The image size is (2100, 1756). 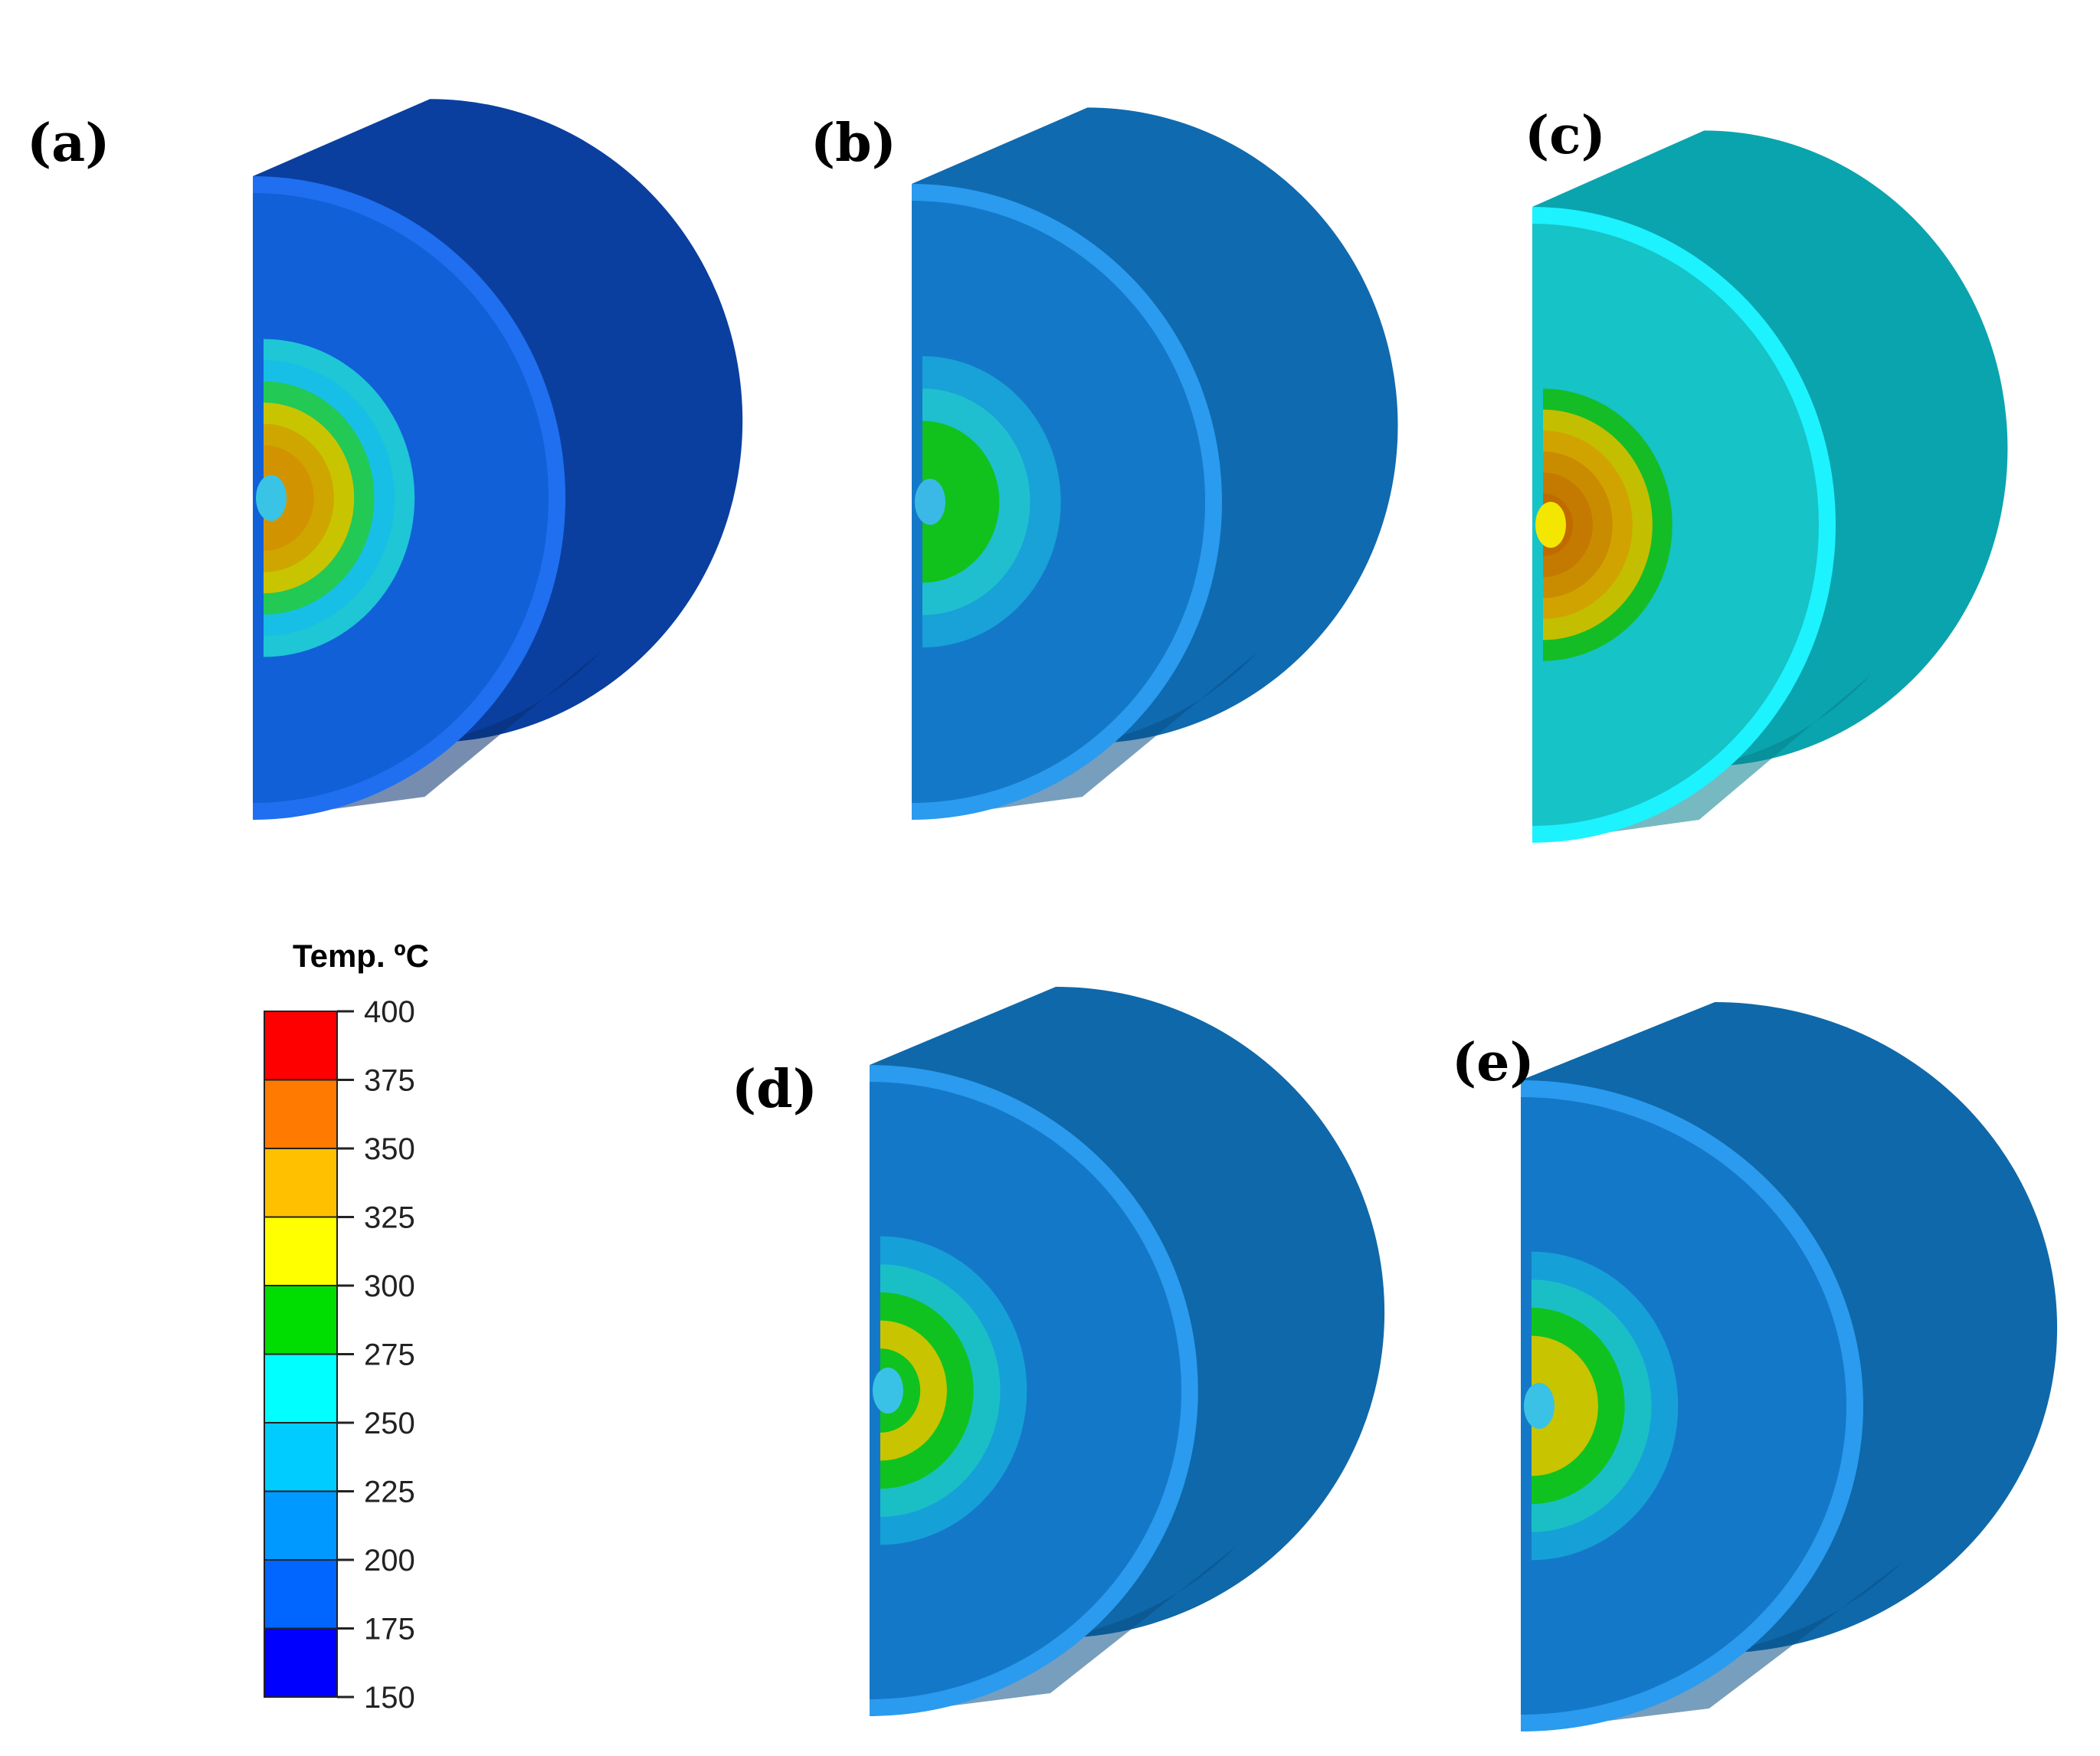 I want to click on legend-tick-label: 325, so click(x=390, y=1218).